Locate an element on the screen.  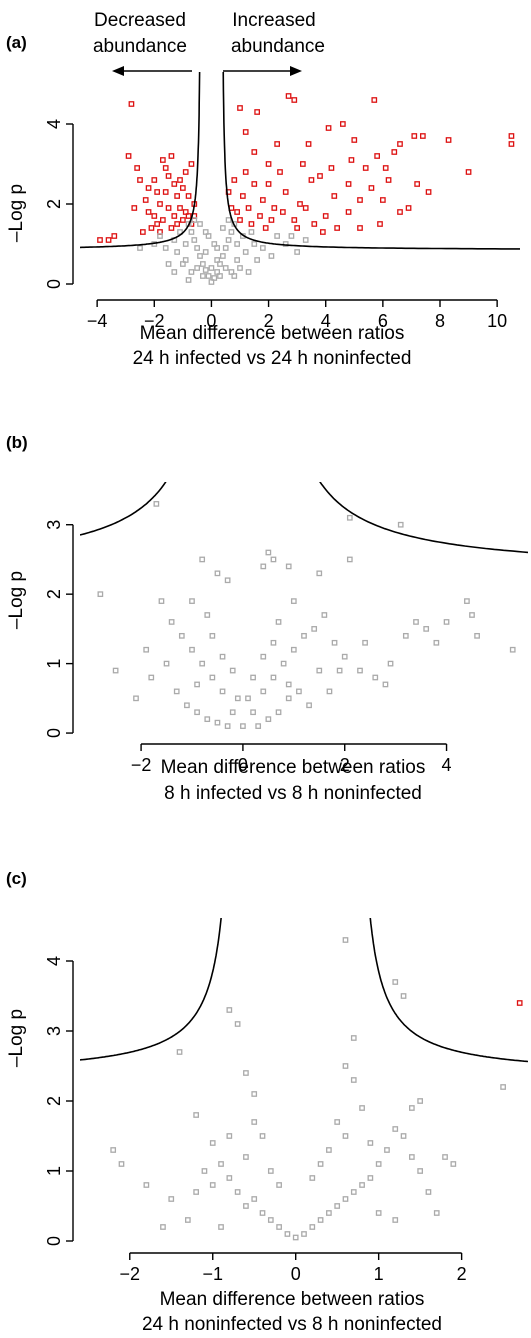
panel-b-points is located at coordinates (306, 615).